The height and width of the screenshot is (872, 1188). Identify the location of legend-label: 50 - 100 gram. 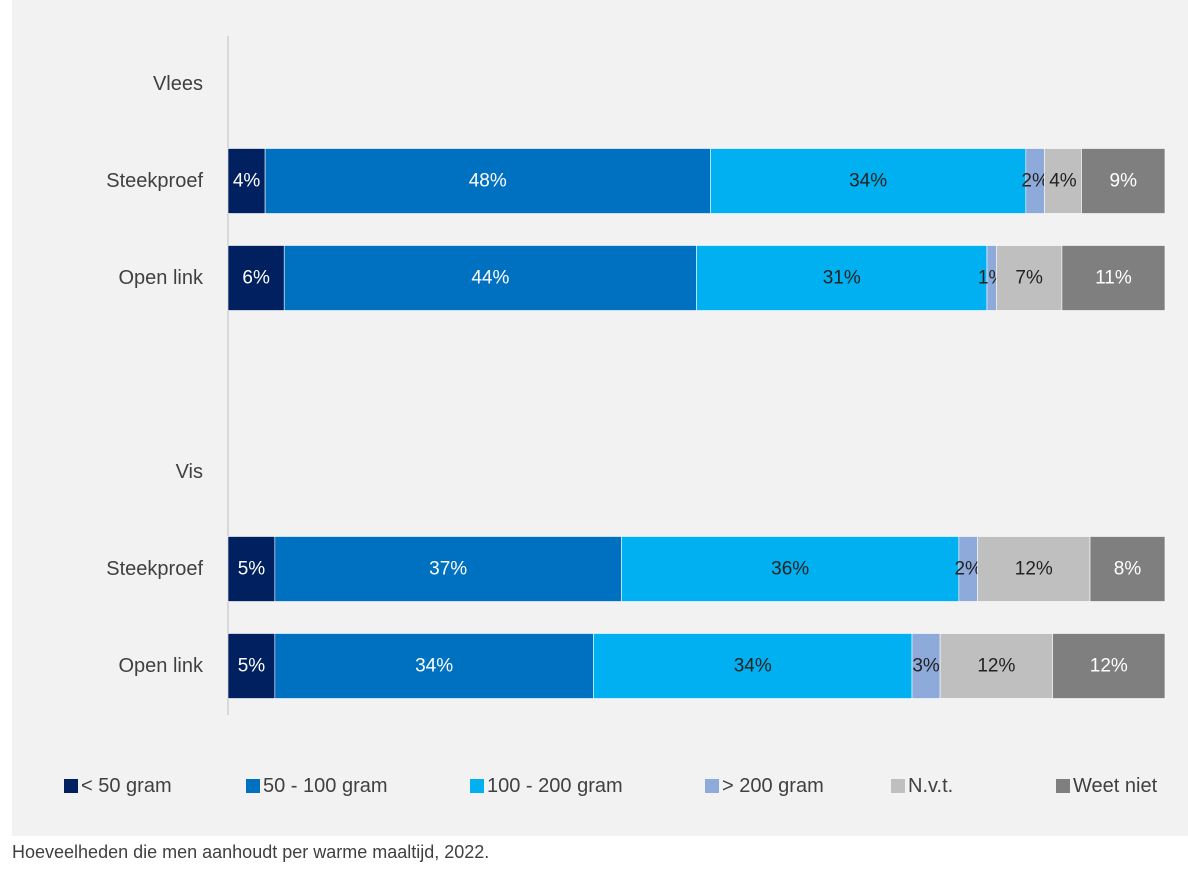
(325, 786).